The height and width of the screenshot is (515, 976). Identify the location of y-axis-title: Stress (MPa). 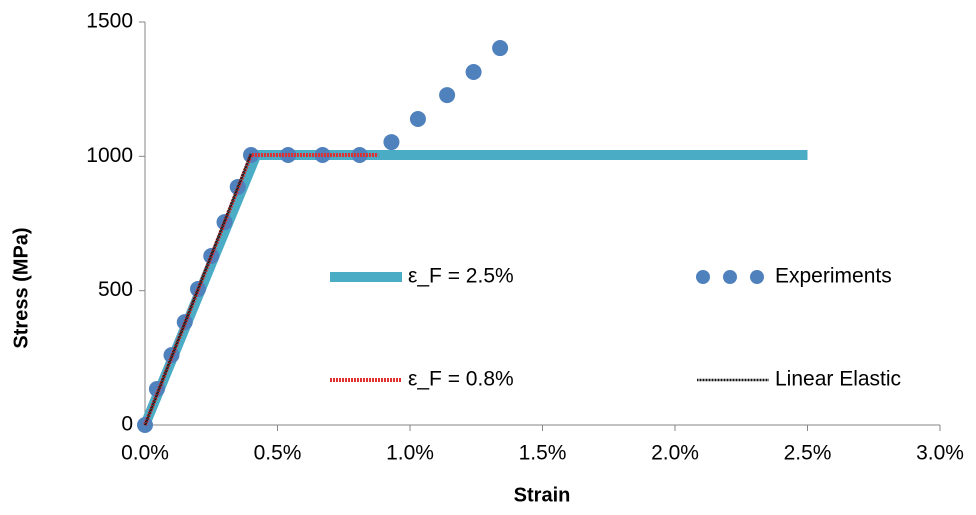
(21, 287).